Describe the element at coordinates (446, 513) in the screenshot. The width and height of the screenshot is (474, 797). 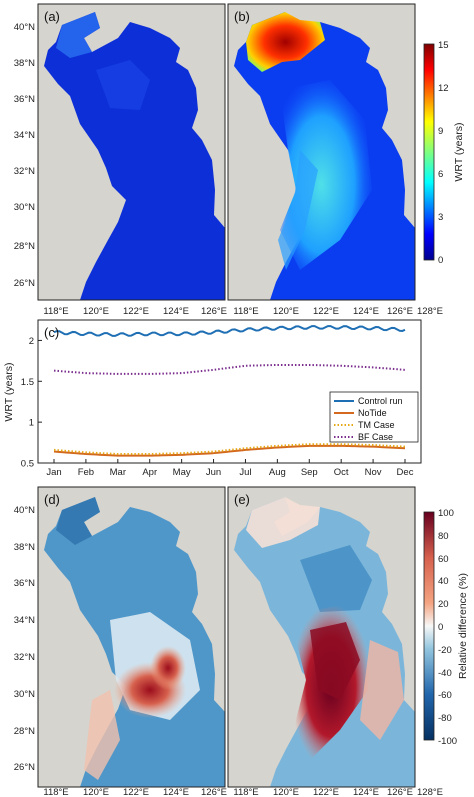
I see `cbar-tick: 100` at that location.